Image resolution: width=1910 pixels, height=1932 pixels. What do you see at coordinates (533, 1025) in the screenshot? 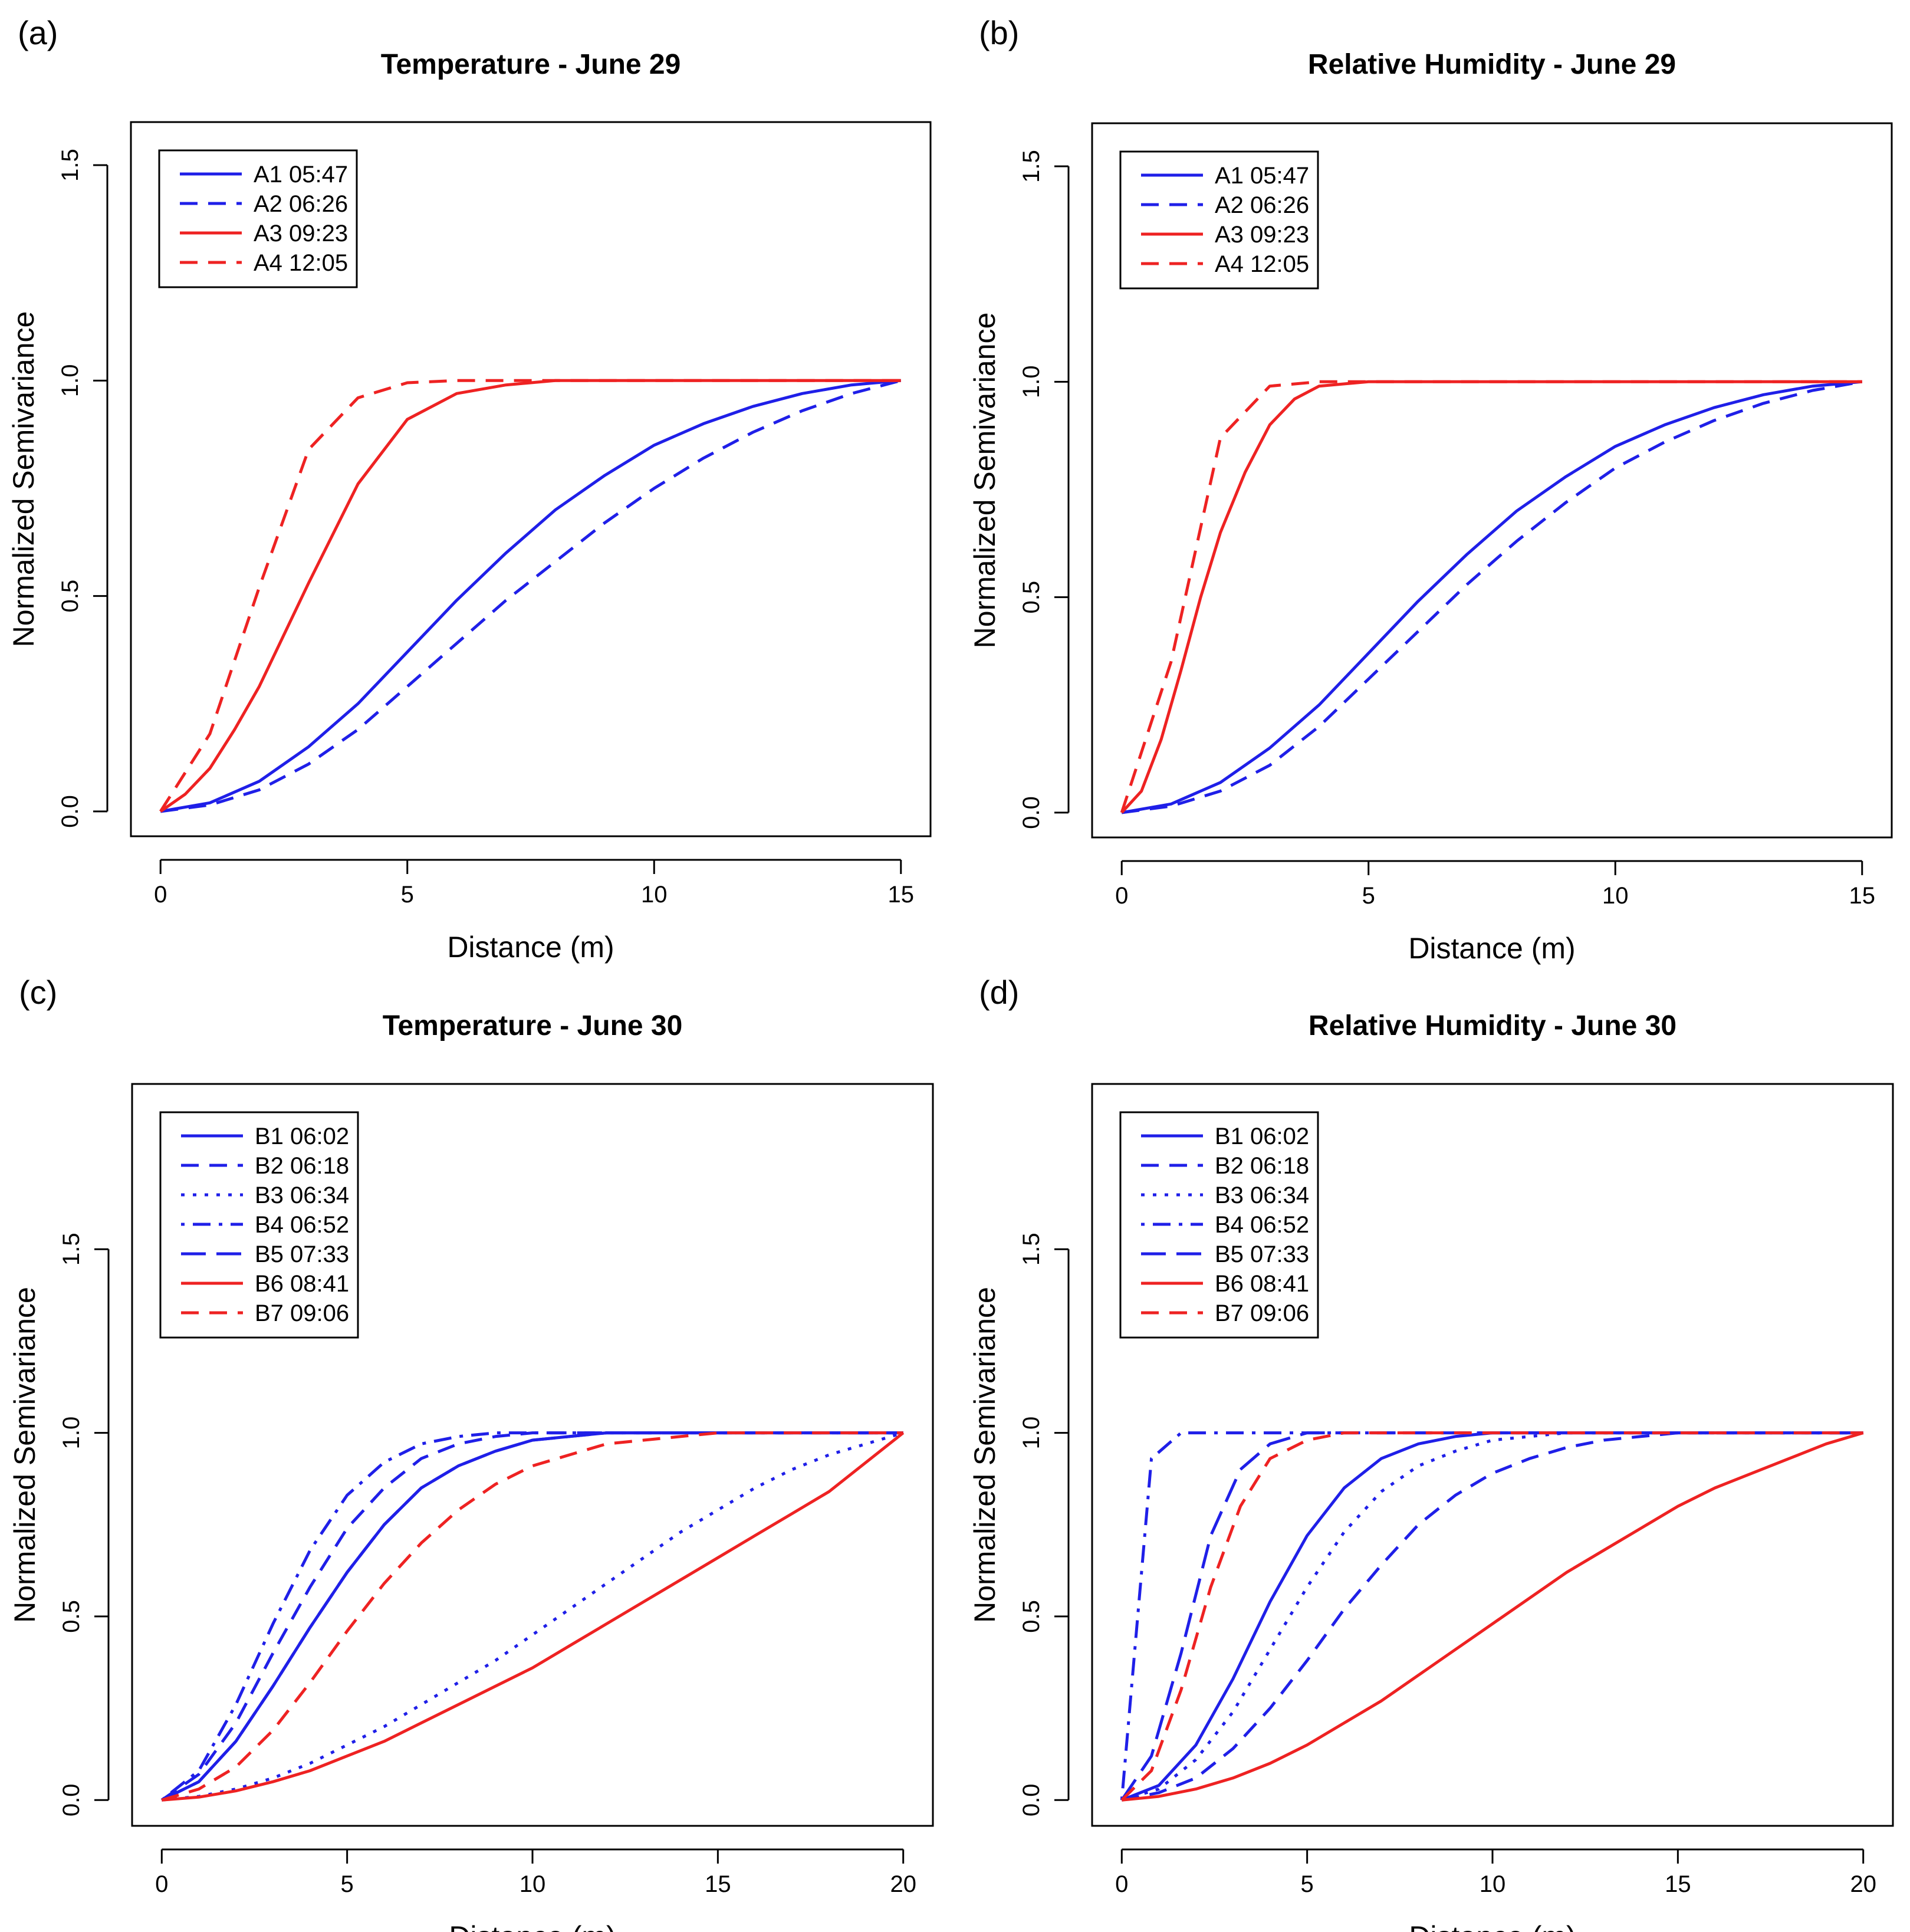
I see `chart-title: Temperature - June 30` at bounding box center [533, 1025].